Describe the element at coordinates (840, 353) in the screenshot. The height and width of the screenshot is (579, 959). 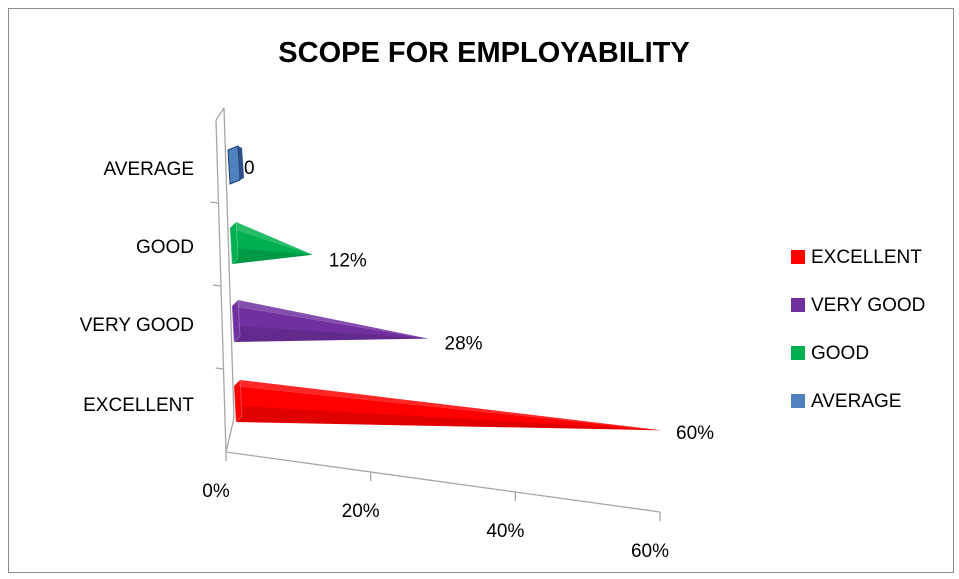
I see `legend-label: GOOD` at that location.